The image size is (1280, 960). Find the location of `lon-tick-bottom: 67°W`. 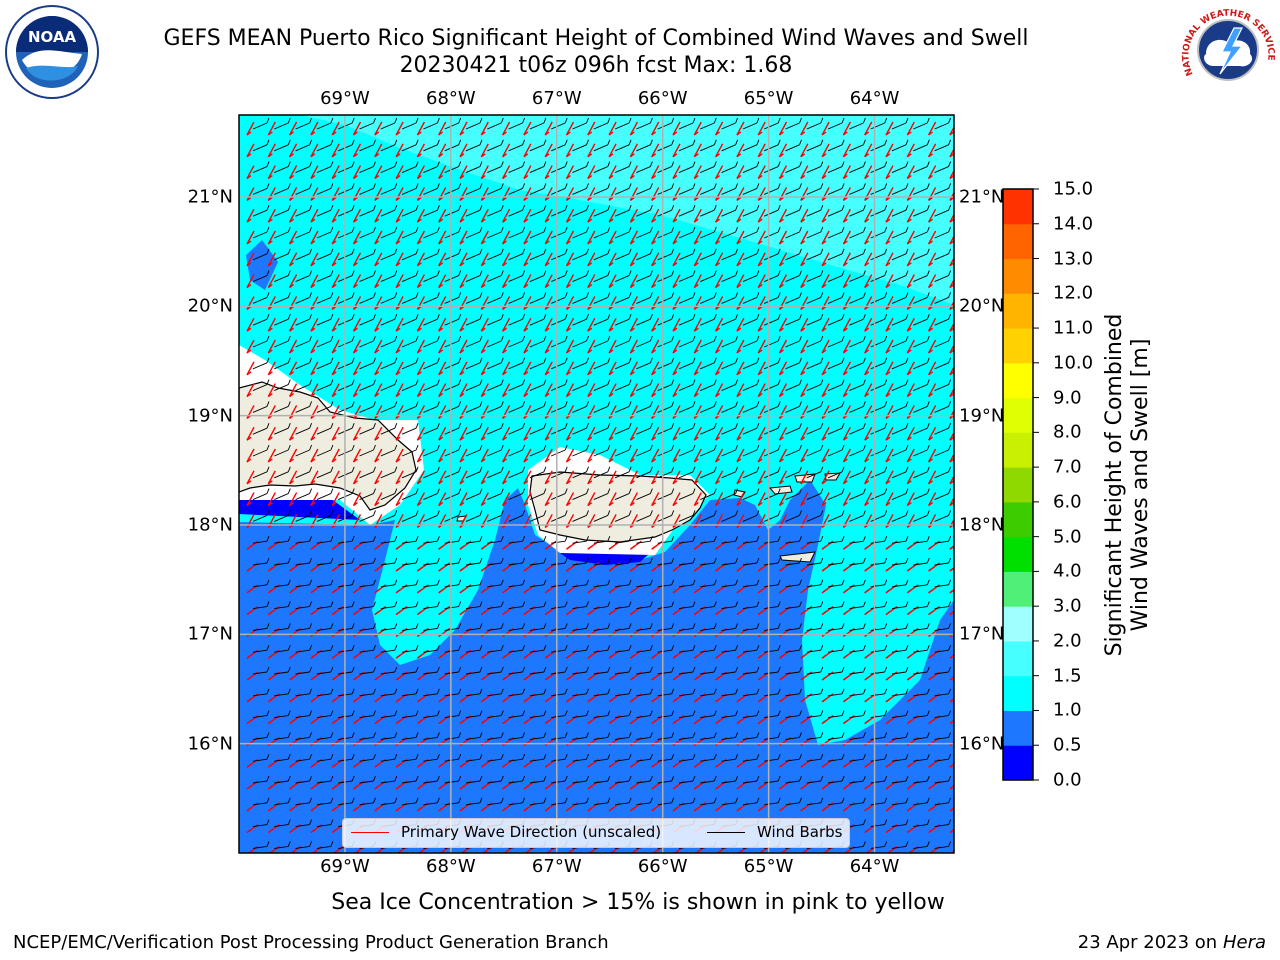

lon-tick-bottom: 67°W is located at coordinates (556, 866).